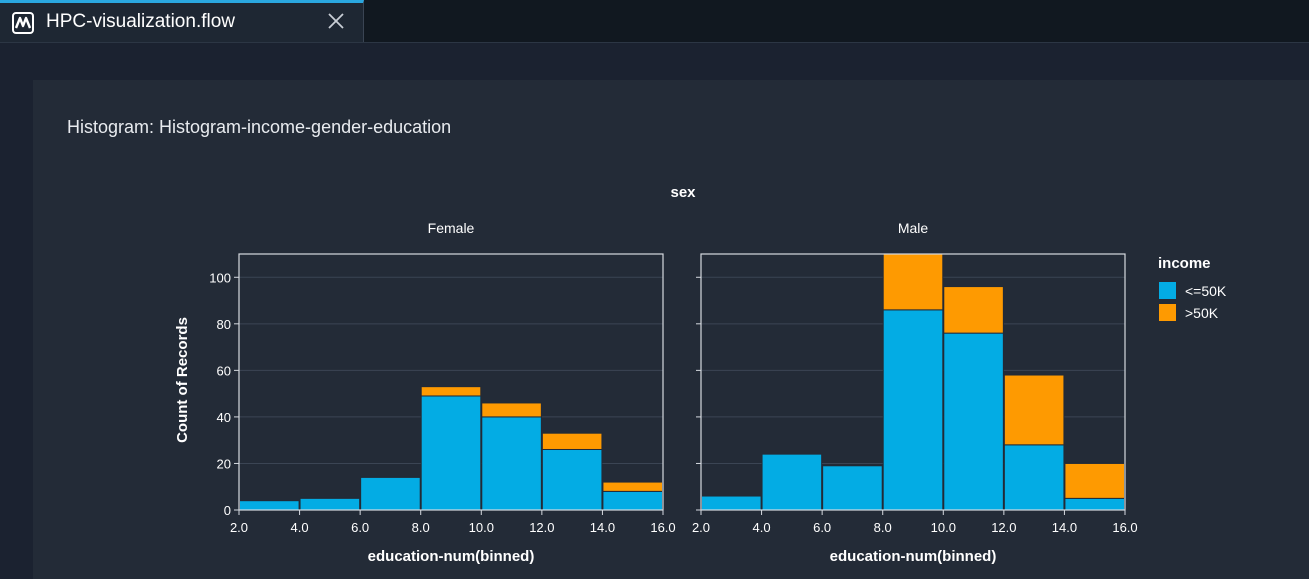 The width and height of the screenshot is (1309, 579). I want to click on y-tick-label: 0, so click(227, 510).